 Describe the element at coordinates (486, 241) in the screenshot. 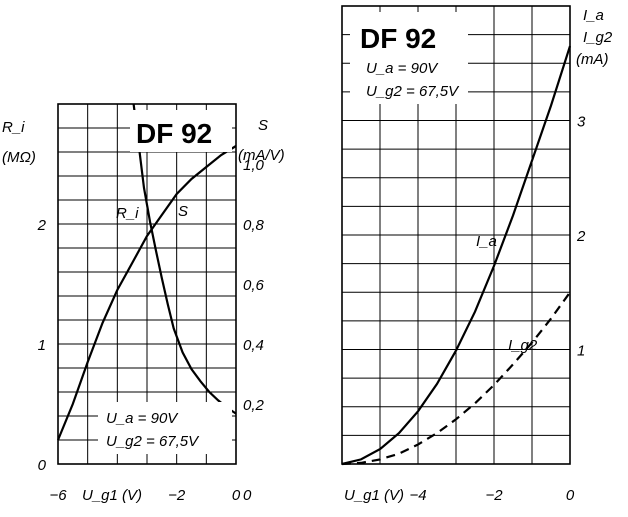

I see `right-series-label-ia: I_a` at that location.